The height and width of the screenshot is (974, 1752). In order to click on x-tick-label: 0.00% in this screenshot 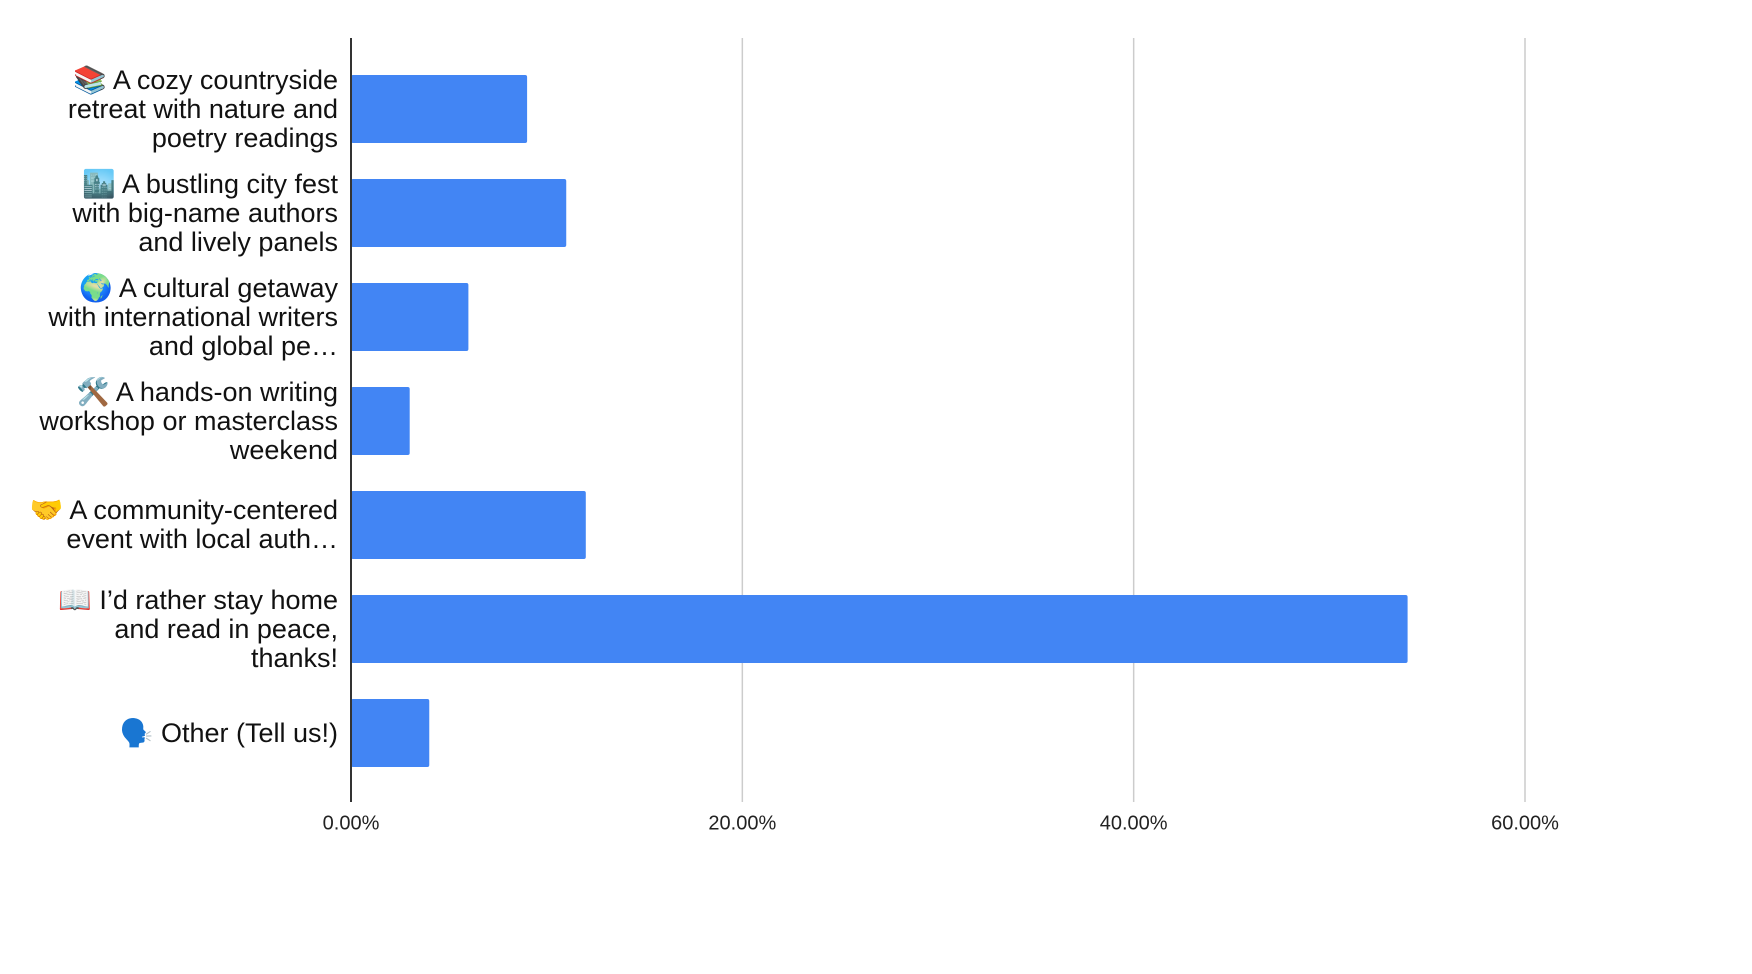, I will do `click(351, 823)`.